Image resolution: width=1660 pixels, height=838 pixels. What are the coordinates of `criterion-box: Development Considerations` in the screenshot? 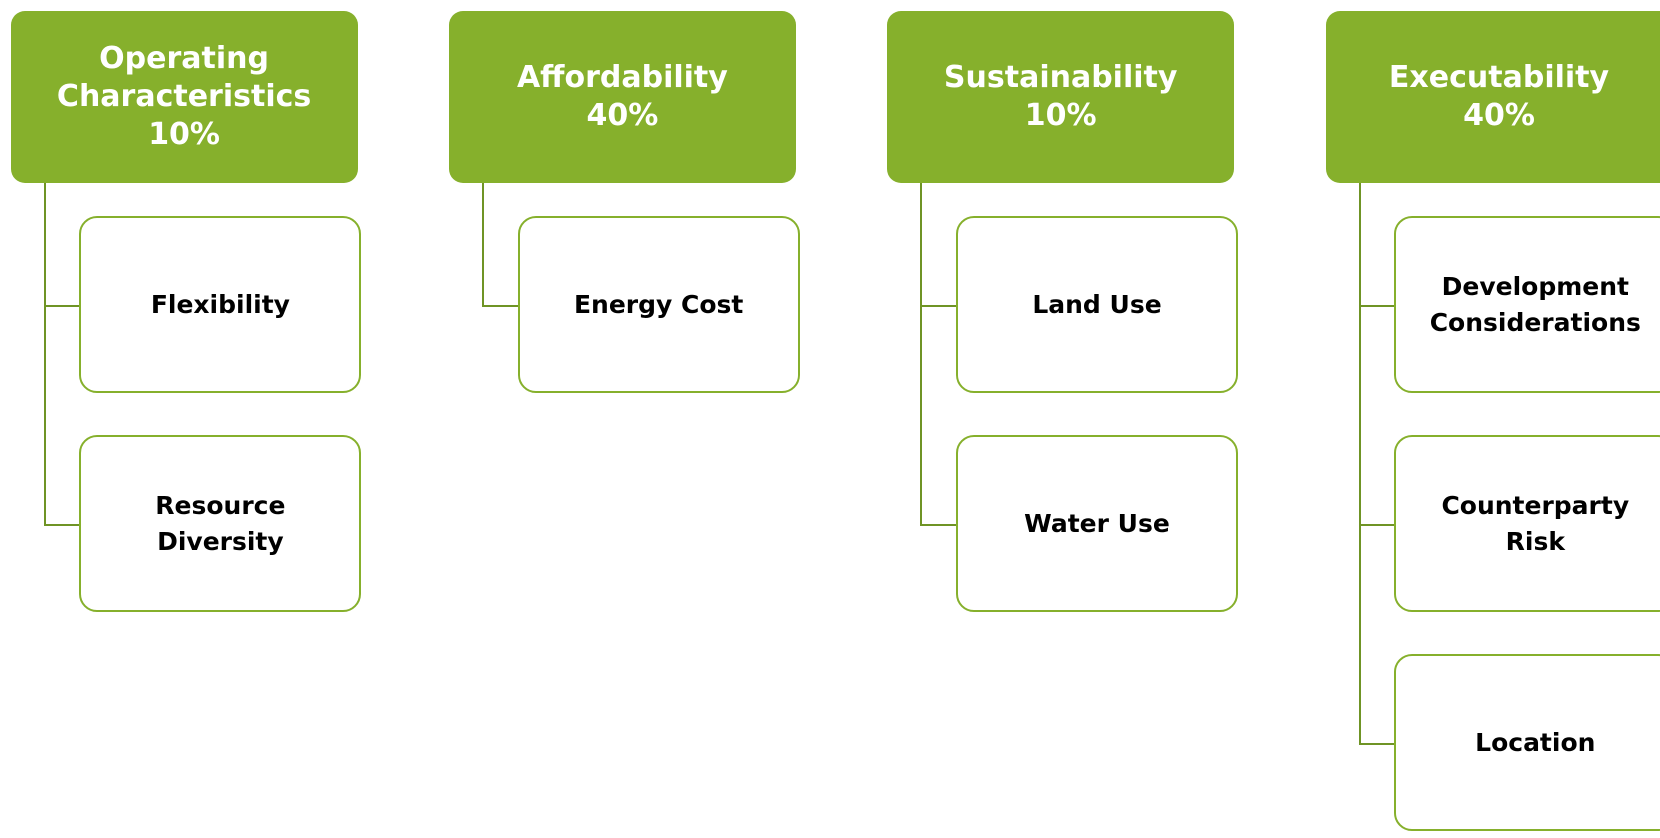 It's located at (1527, 304).